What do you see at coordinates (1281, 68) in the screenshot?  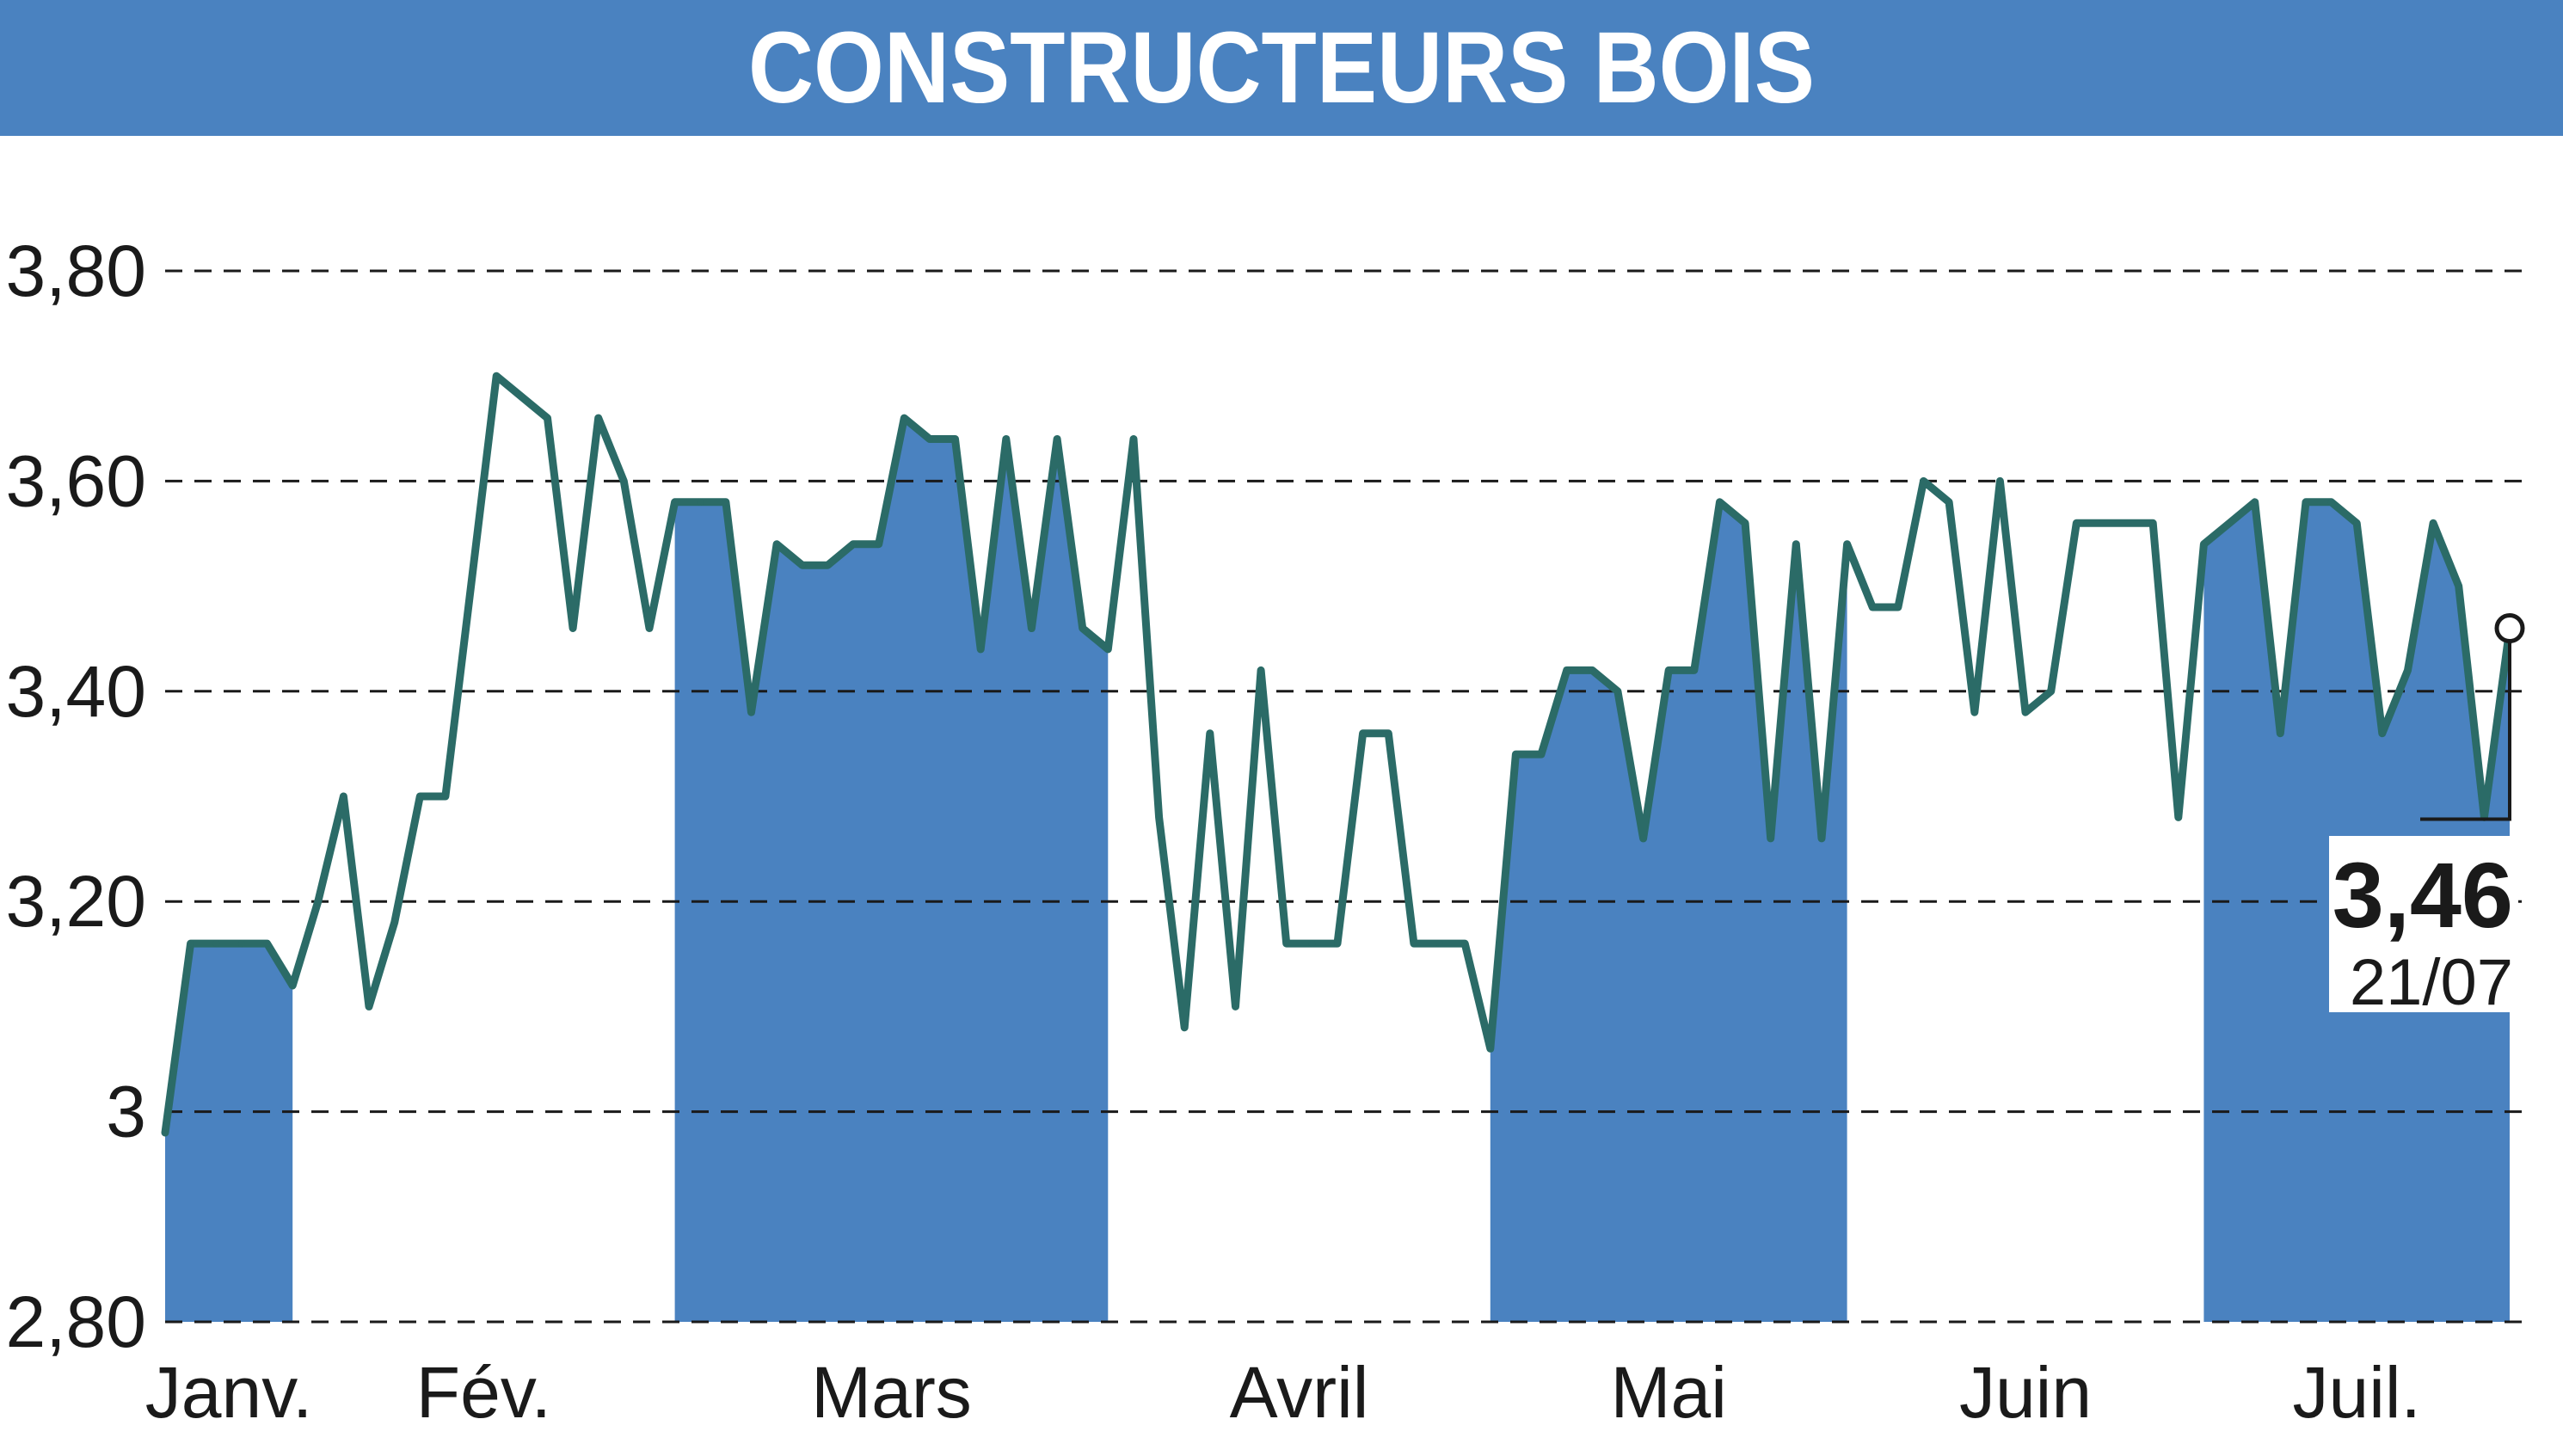 I see `title-bar` at bounding box center [1281, 68].